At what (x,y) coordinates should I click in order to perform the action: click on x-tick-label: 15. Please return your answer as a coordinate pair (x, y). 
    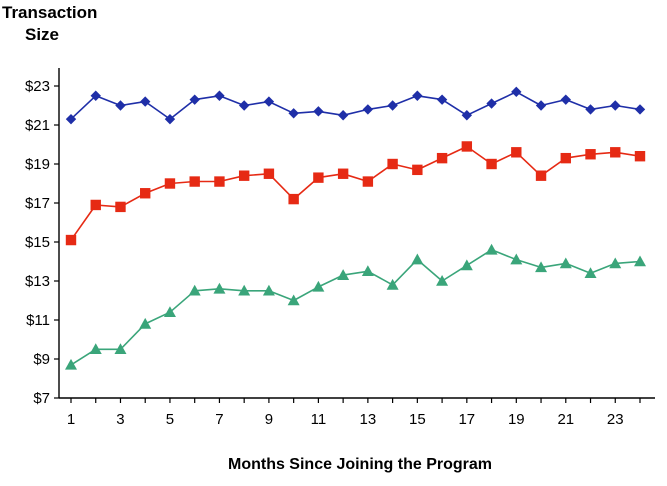
    Looking at the image, I should click on (417, 419).